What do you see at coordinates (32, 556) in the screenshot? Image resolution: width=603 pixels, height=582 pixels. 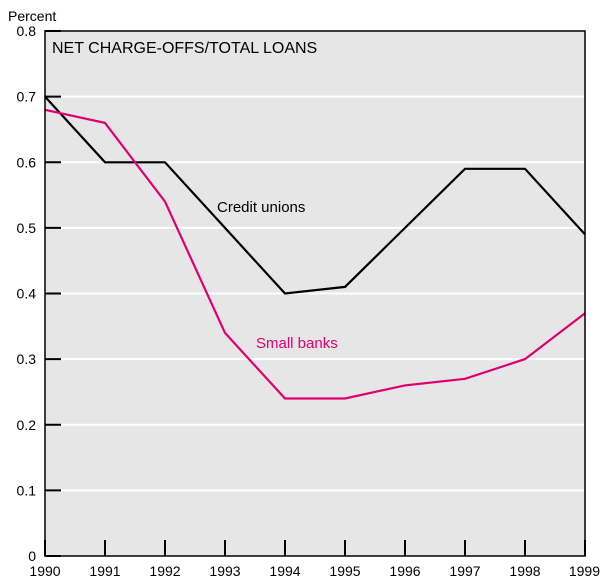 I see `y-tick-label: 0` at bounding box center [32, 556].